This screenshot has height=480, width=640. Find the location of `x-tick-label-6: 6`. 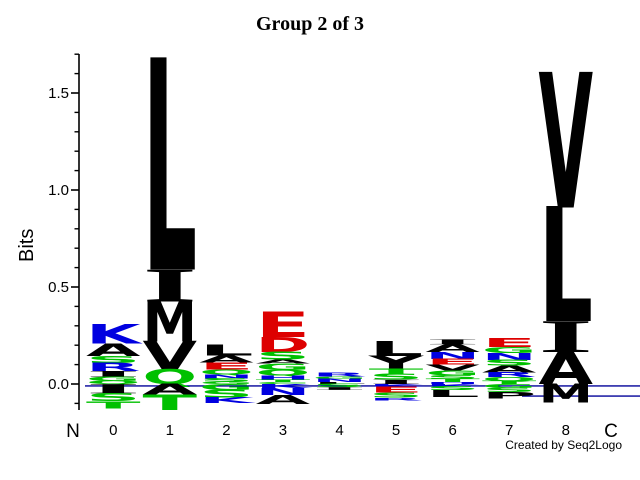

x-tick-label-6: 6 is located at coordinates (452, 430).